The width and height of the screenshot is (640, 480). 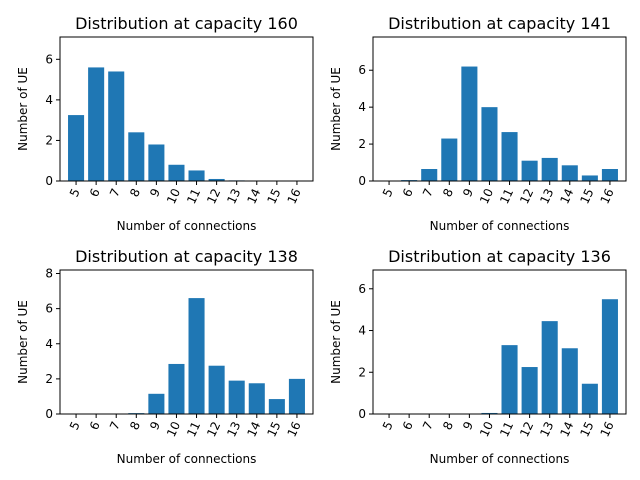 What do you see at coordinates (499, 23) in the screenshot?
I see `chart-title: Distribution at capacity 141` at bounding box center [499, 23].